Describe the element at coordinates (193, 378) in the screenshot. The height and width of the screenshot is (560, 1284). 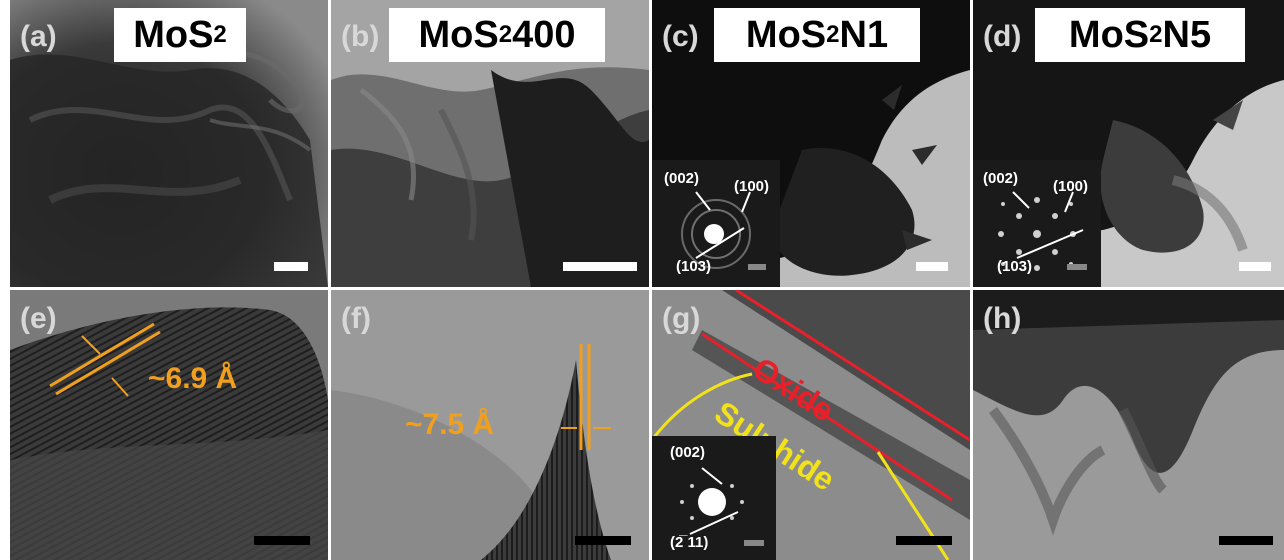
I see `panel-e-spacing-label: ~6.9 Å` at that location.